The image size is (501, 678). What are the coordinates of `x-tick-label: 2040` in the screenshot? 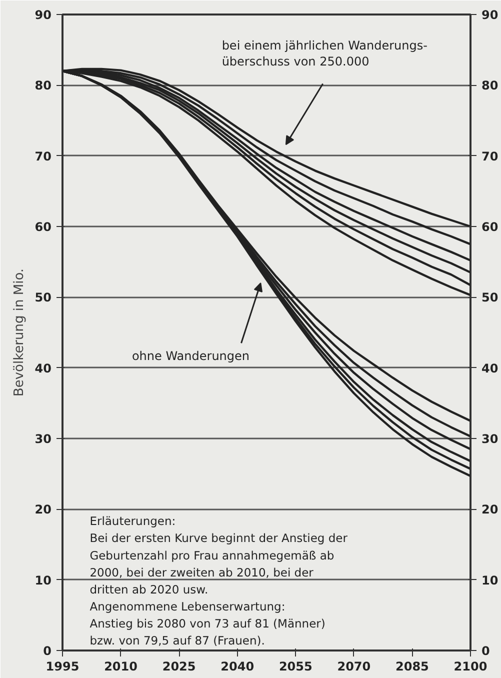 It's located at (237, 667).